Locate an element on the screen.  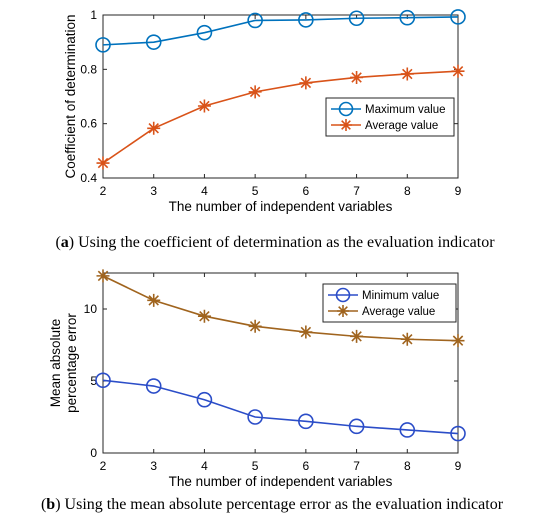
x-tick-label-a: 5 is located at coordinates (255, 191).